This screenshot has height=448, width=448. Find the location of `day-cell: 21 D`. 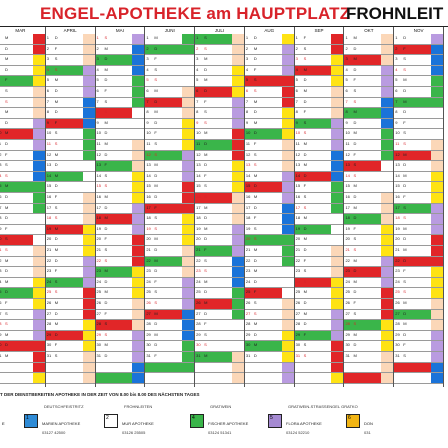

day-cell: 21 D is located at coordinates (170, 251).